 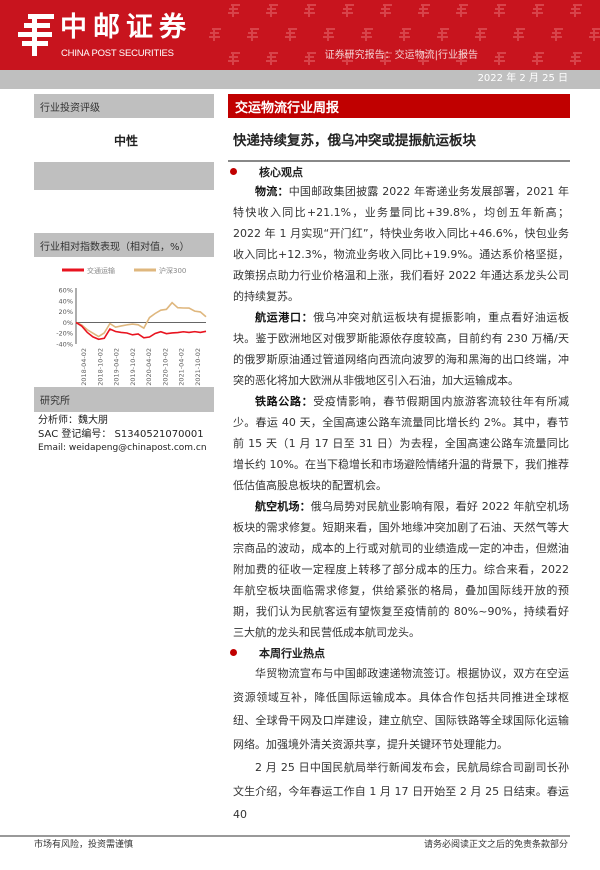 I want to click on page-footer: 市场有风险，投资需谨慎 请务必阅读正文之后的免责条款部分, so click(x=300, y=852).